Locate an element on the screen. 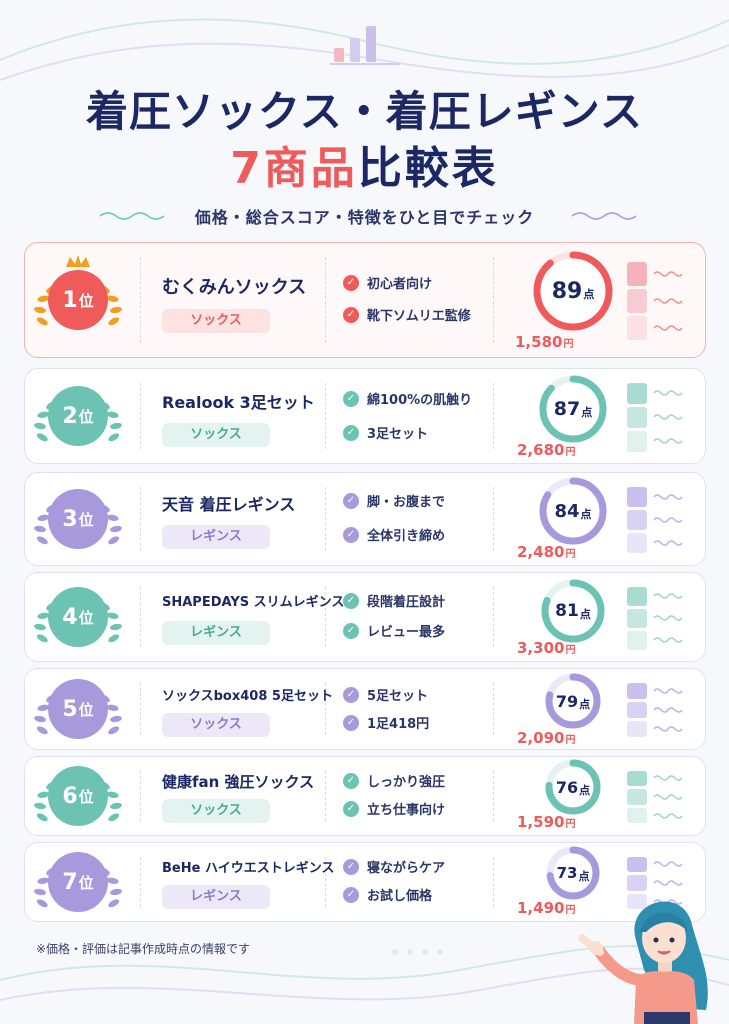  feature-text: お試し価格 is located at coordinates (400, 896).